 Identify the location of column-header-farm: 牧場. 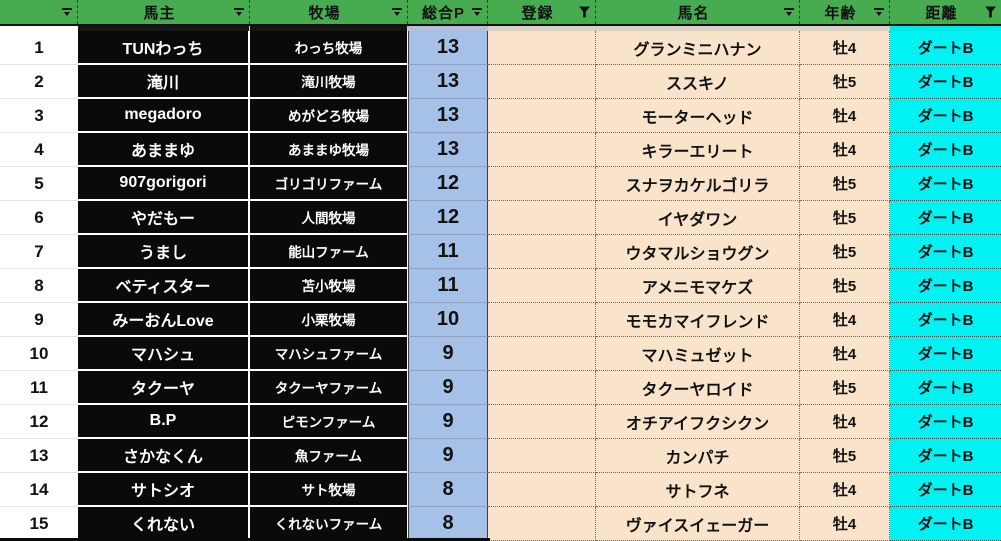
(329, 12).